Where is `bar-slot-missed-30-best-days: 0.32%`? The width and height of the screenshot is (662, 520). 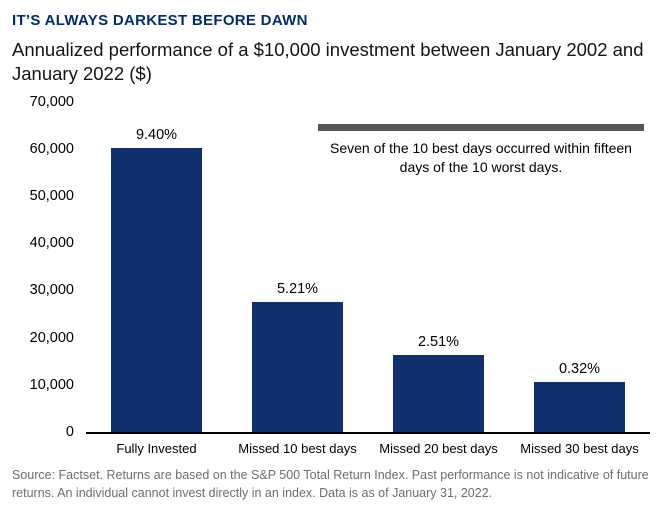
bar-slot-missed-30-best-days: 0.32% is located at coordinates (579, 267).